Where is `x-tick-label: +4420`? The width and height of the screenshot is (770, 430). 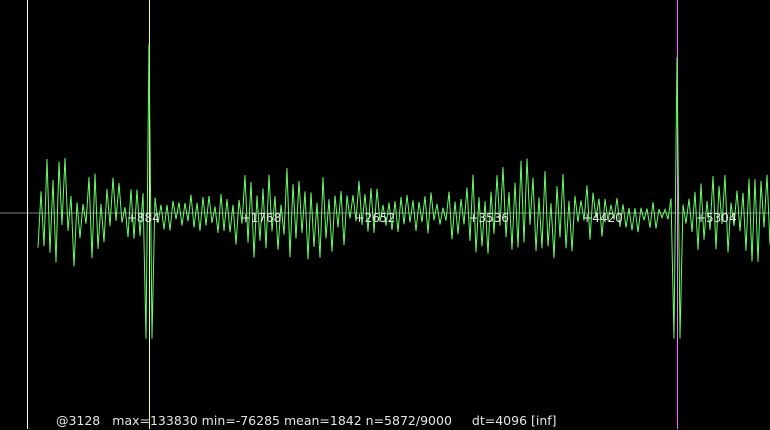
x-tick-label: +4420 is located at coordinates (602, 218).